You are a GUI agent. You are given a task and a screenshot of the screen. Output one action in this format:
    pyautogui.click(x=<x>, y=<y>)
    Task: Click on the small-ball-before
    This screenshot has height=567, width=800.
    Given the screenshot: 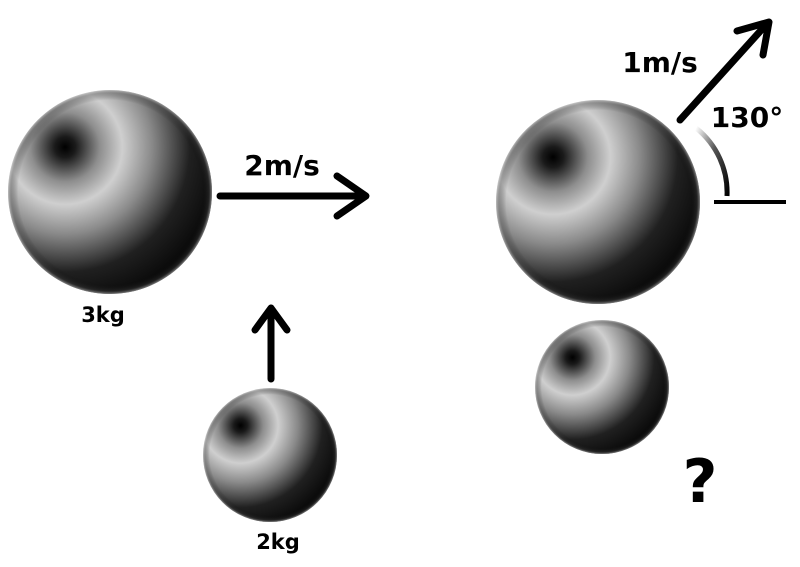 What is the action you would take?
    pyautogui.click(x=270, y=455)
    